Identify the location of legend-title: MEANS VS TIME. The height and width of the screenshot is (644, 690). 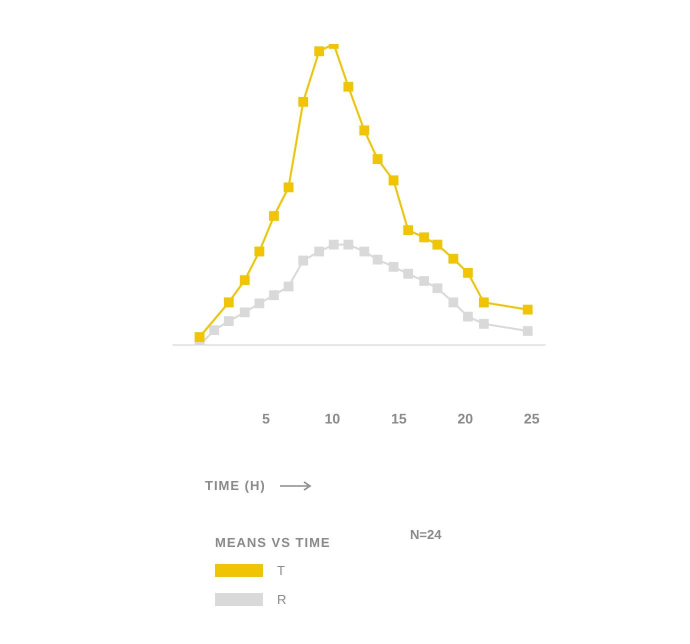
(273, 542).